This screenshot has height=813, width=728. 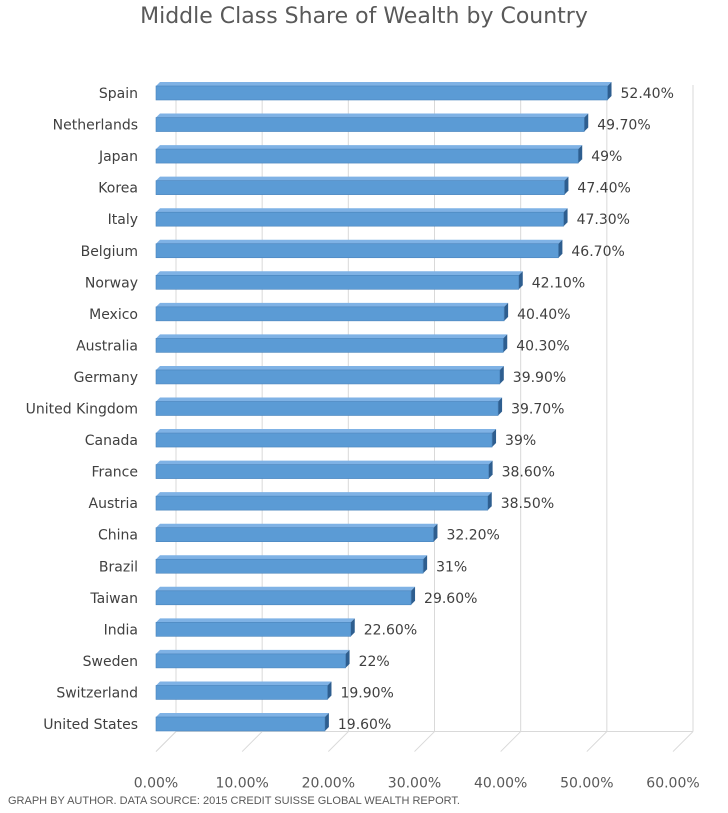 What do you see at coordinates (118, 157) in the screenshot?
I see `category-label: Japan` at bounding box center [118, 157].